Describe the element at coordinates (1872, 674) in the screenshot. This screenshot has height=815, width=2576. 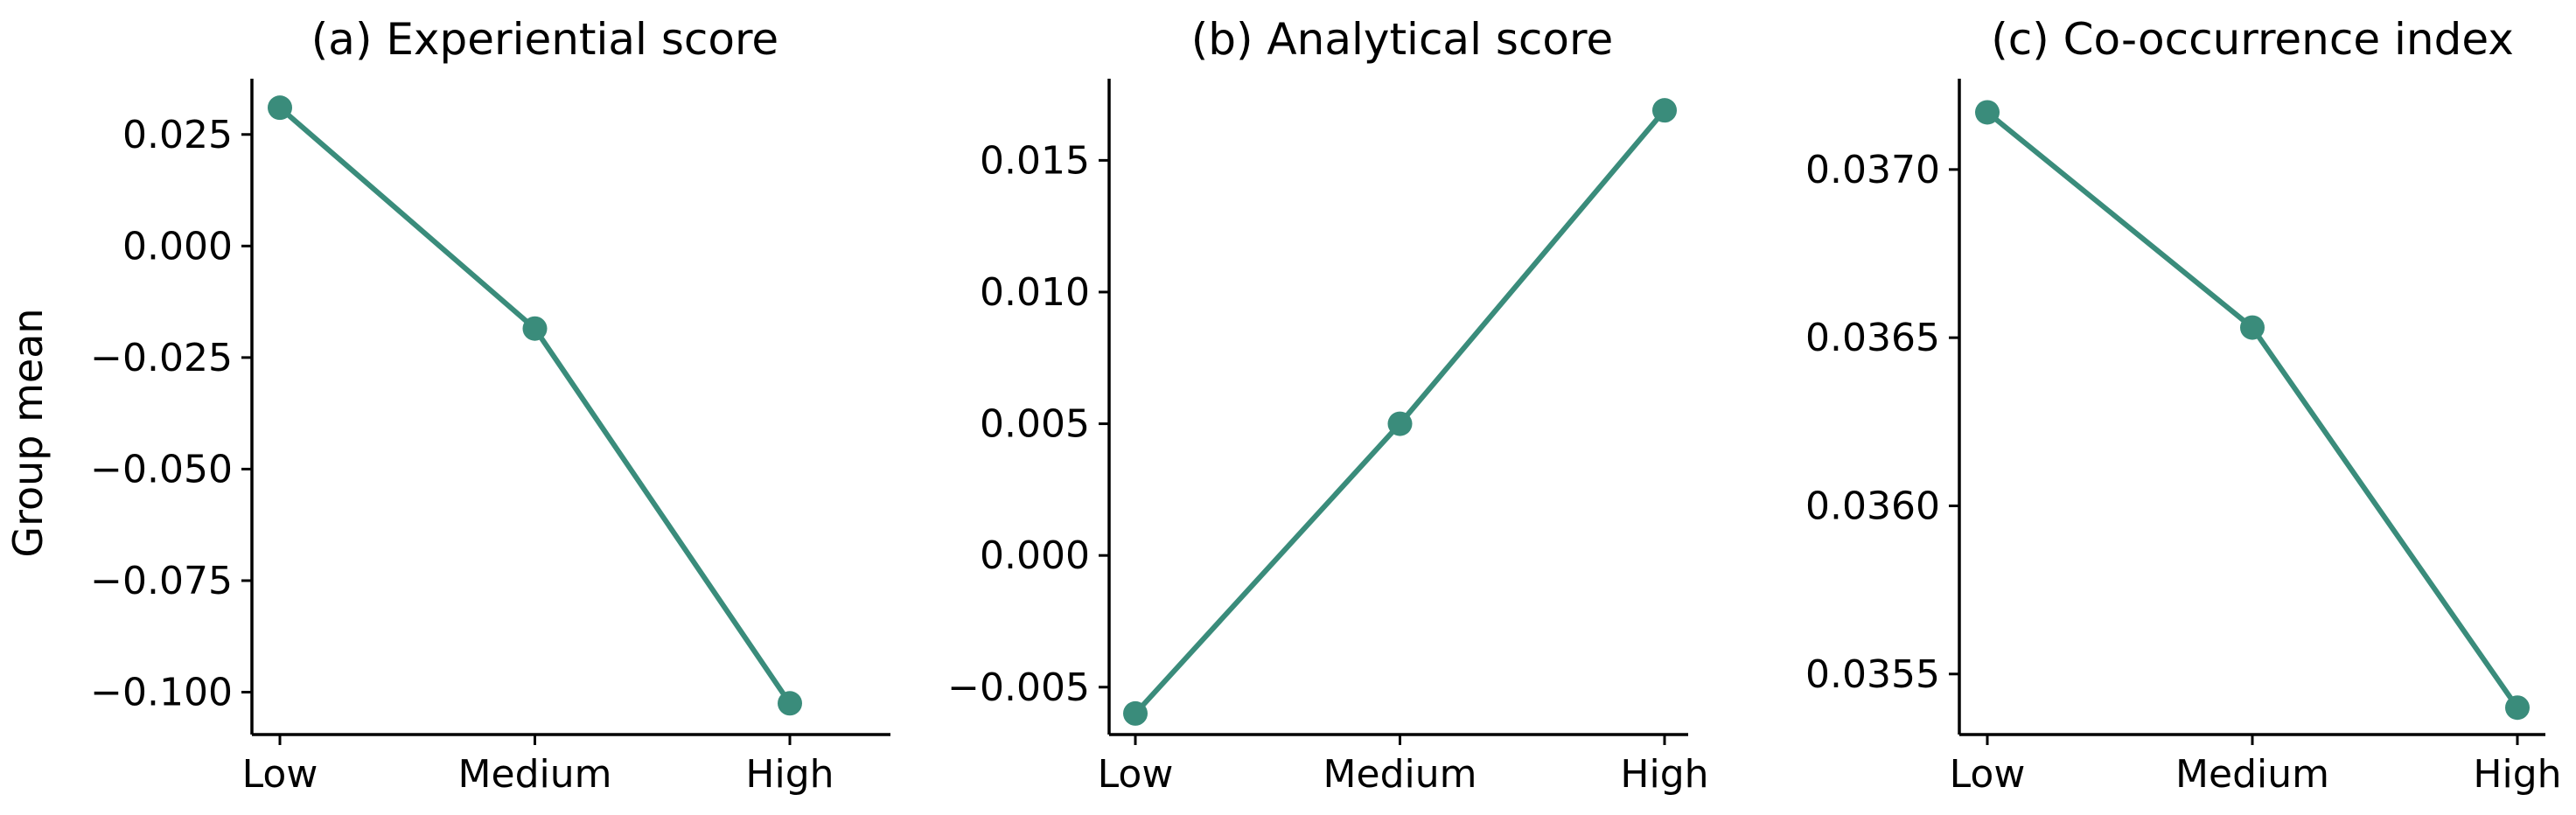
I see `y-tick-label: 0.0355` at that location.